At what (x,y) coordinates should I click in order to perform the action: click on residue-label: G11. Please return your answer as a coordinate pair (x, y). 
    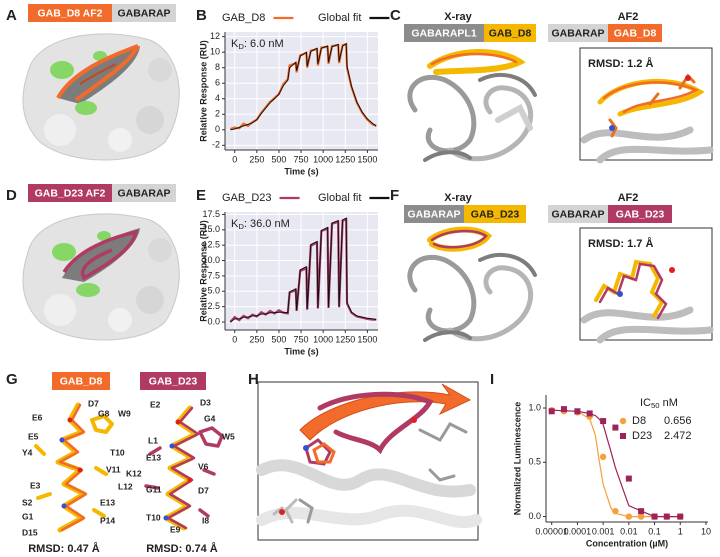
    Looking at the image, I should click on (154, 489).